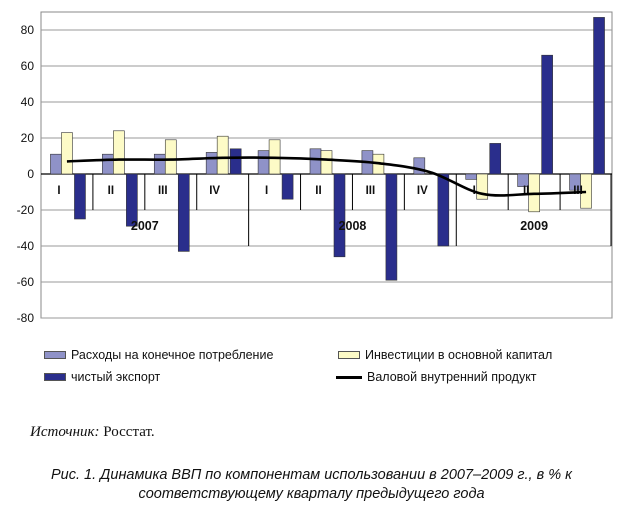 The image size is (623, 508). I want to click on legend-label-consumption: Расходы на конечное потребление, so click(172, 355).